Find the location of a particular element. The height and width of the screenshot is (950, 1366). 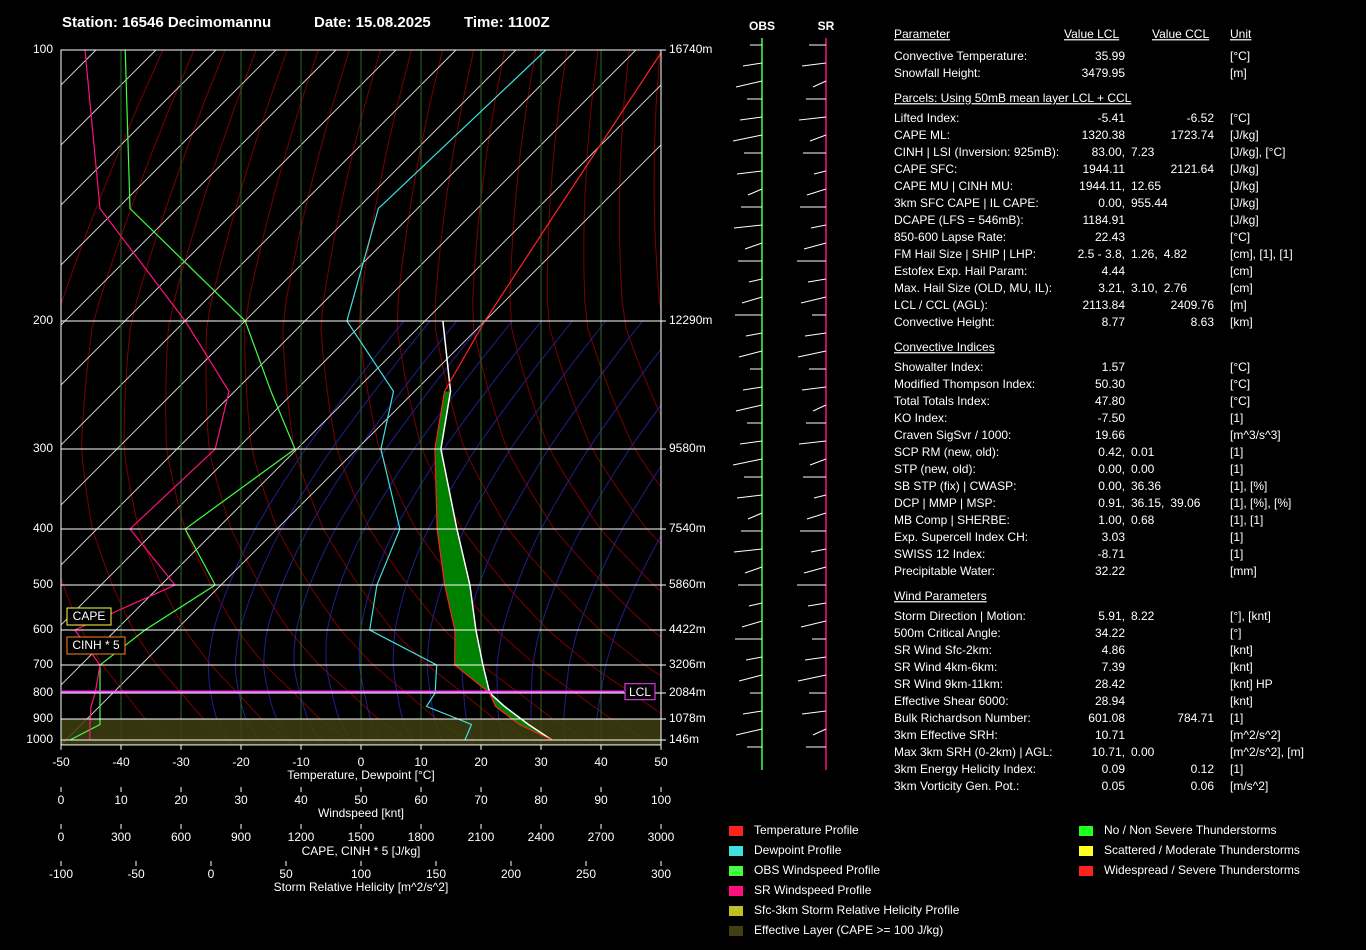

value: 8.63 is located at coordinates (1203, 322).